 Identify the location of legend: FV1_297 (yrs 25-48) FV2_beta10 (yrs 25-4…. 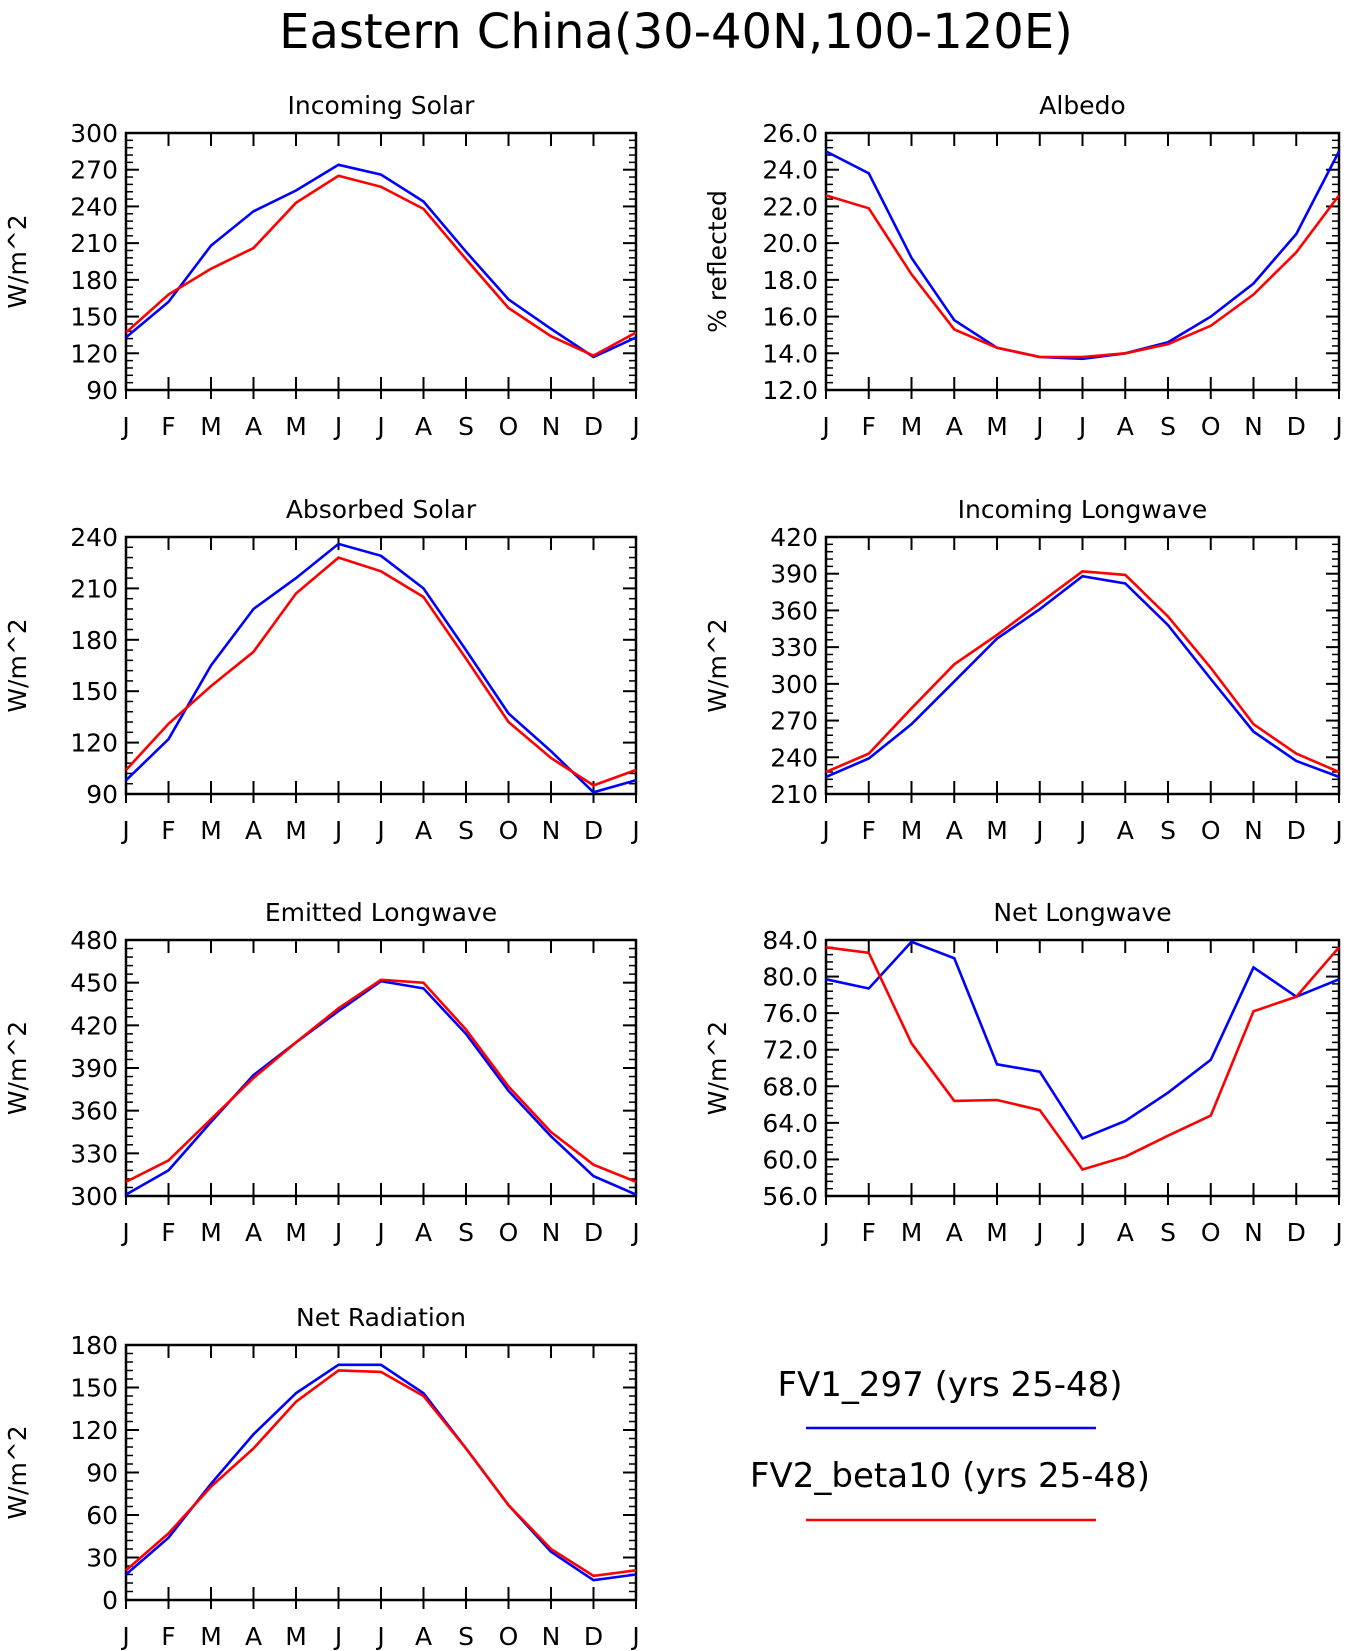
(950, 1443).